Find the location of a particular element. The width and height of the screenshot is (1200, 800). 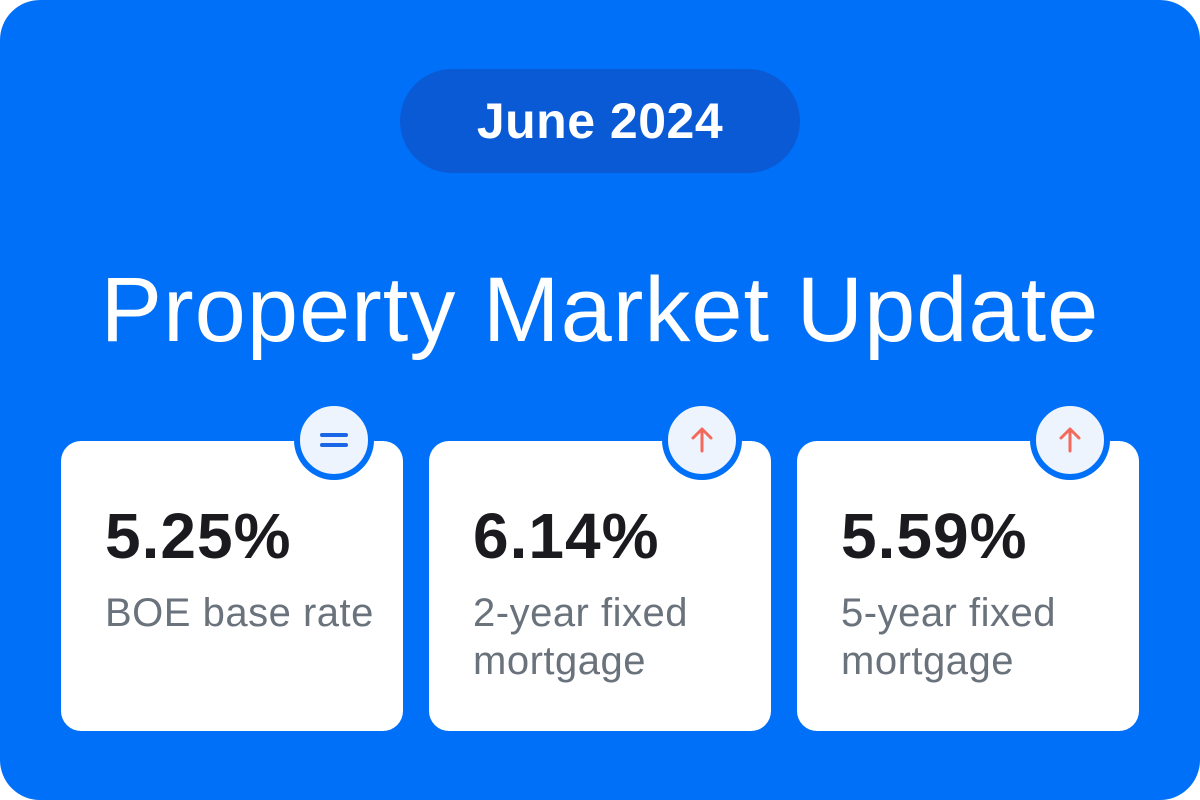

rate-card-5yr: 5.59% 5-year fixed mortgage is located at coordinates (968, 586).